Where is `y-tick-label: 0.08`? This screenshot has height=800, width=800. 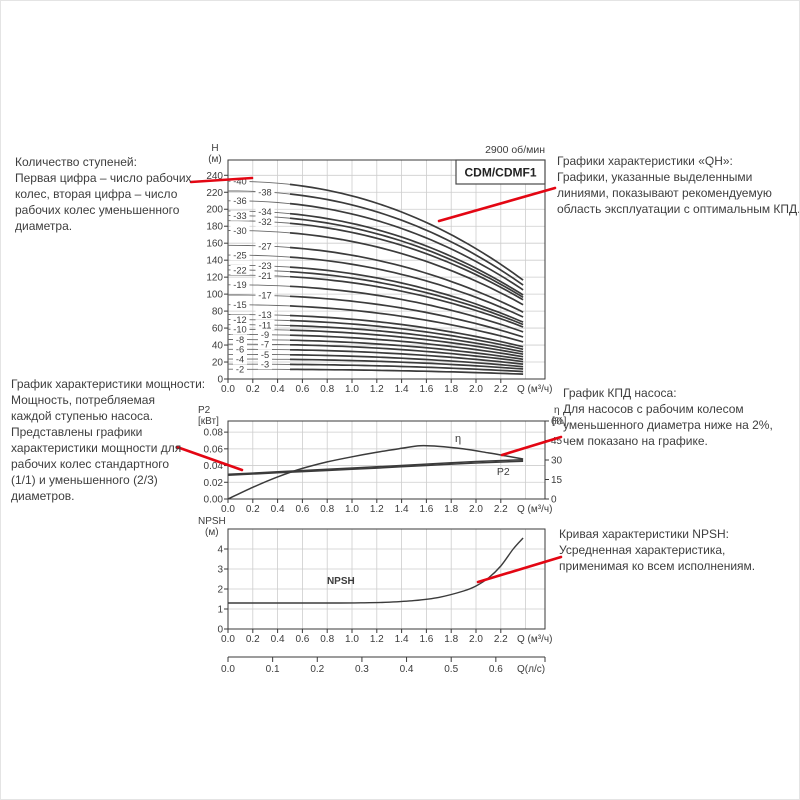 y-tick-label: 0.08 is located at coordinates (214, 433).